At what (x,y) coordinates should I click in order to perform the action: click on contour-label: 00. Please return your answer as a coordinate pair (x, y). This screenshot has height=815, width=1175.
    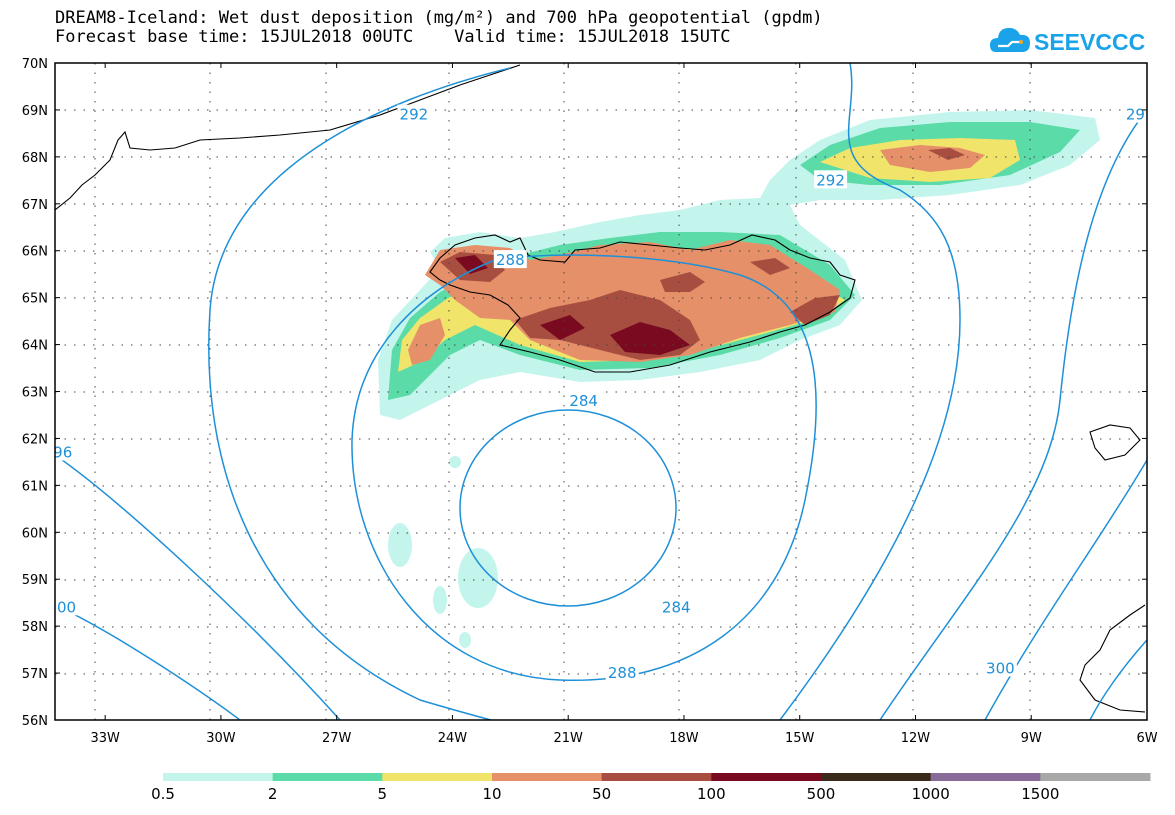
    Looking at the image, I should click on (66, 607).